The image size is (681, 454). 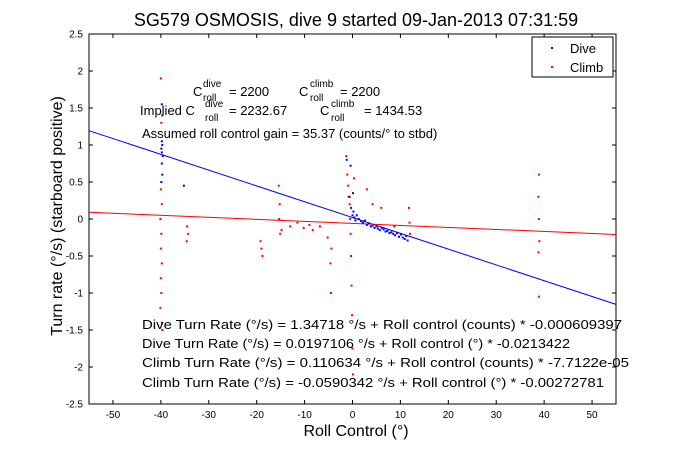 What do you see at coordinates (258, 110) in the screenshot?
I see `implied-dive-rhs: = 2232.67` at bounding box center [258, 110].